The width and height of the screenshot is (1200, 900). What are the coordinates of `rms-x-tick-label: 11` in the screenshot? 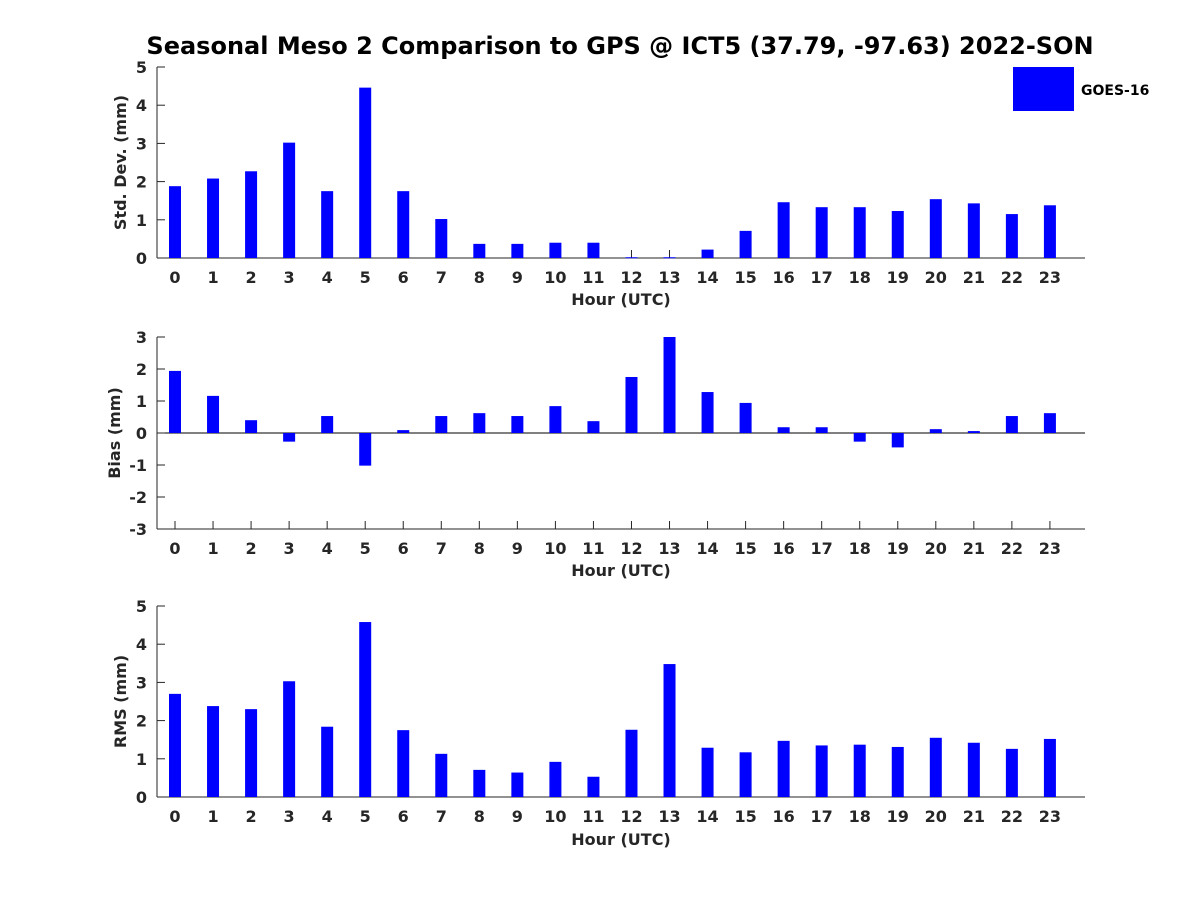 It's located at (593, 816).